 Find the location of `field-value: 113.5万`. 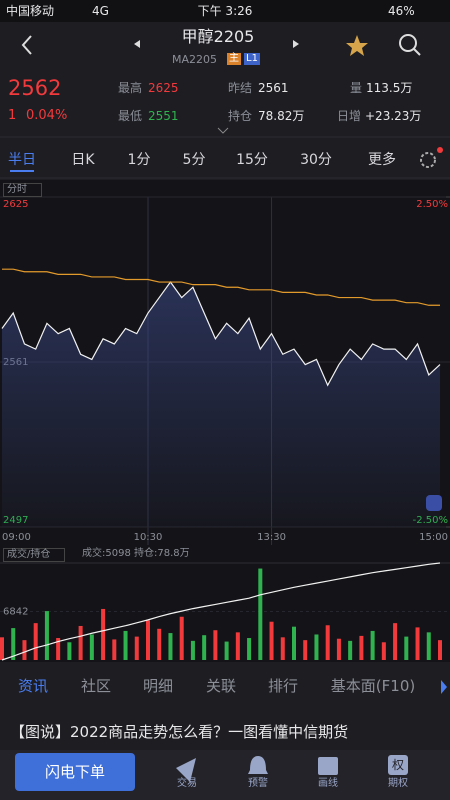

field-value: 113.5万 is located at coordinates (389, 88).